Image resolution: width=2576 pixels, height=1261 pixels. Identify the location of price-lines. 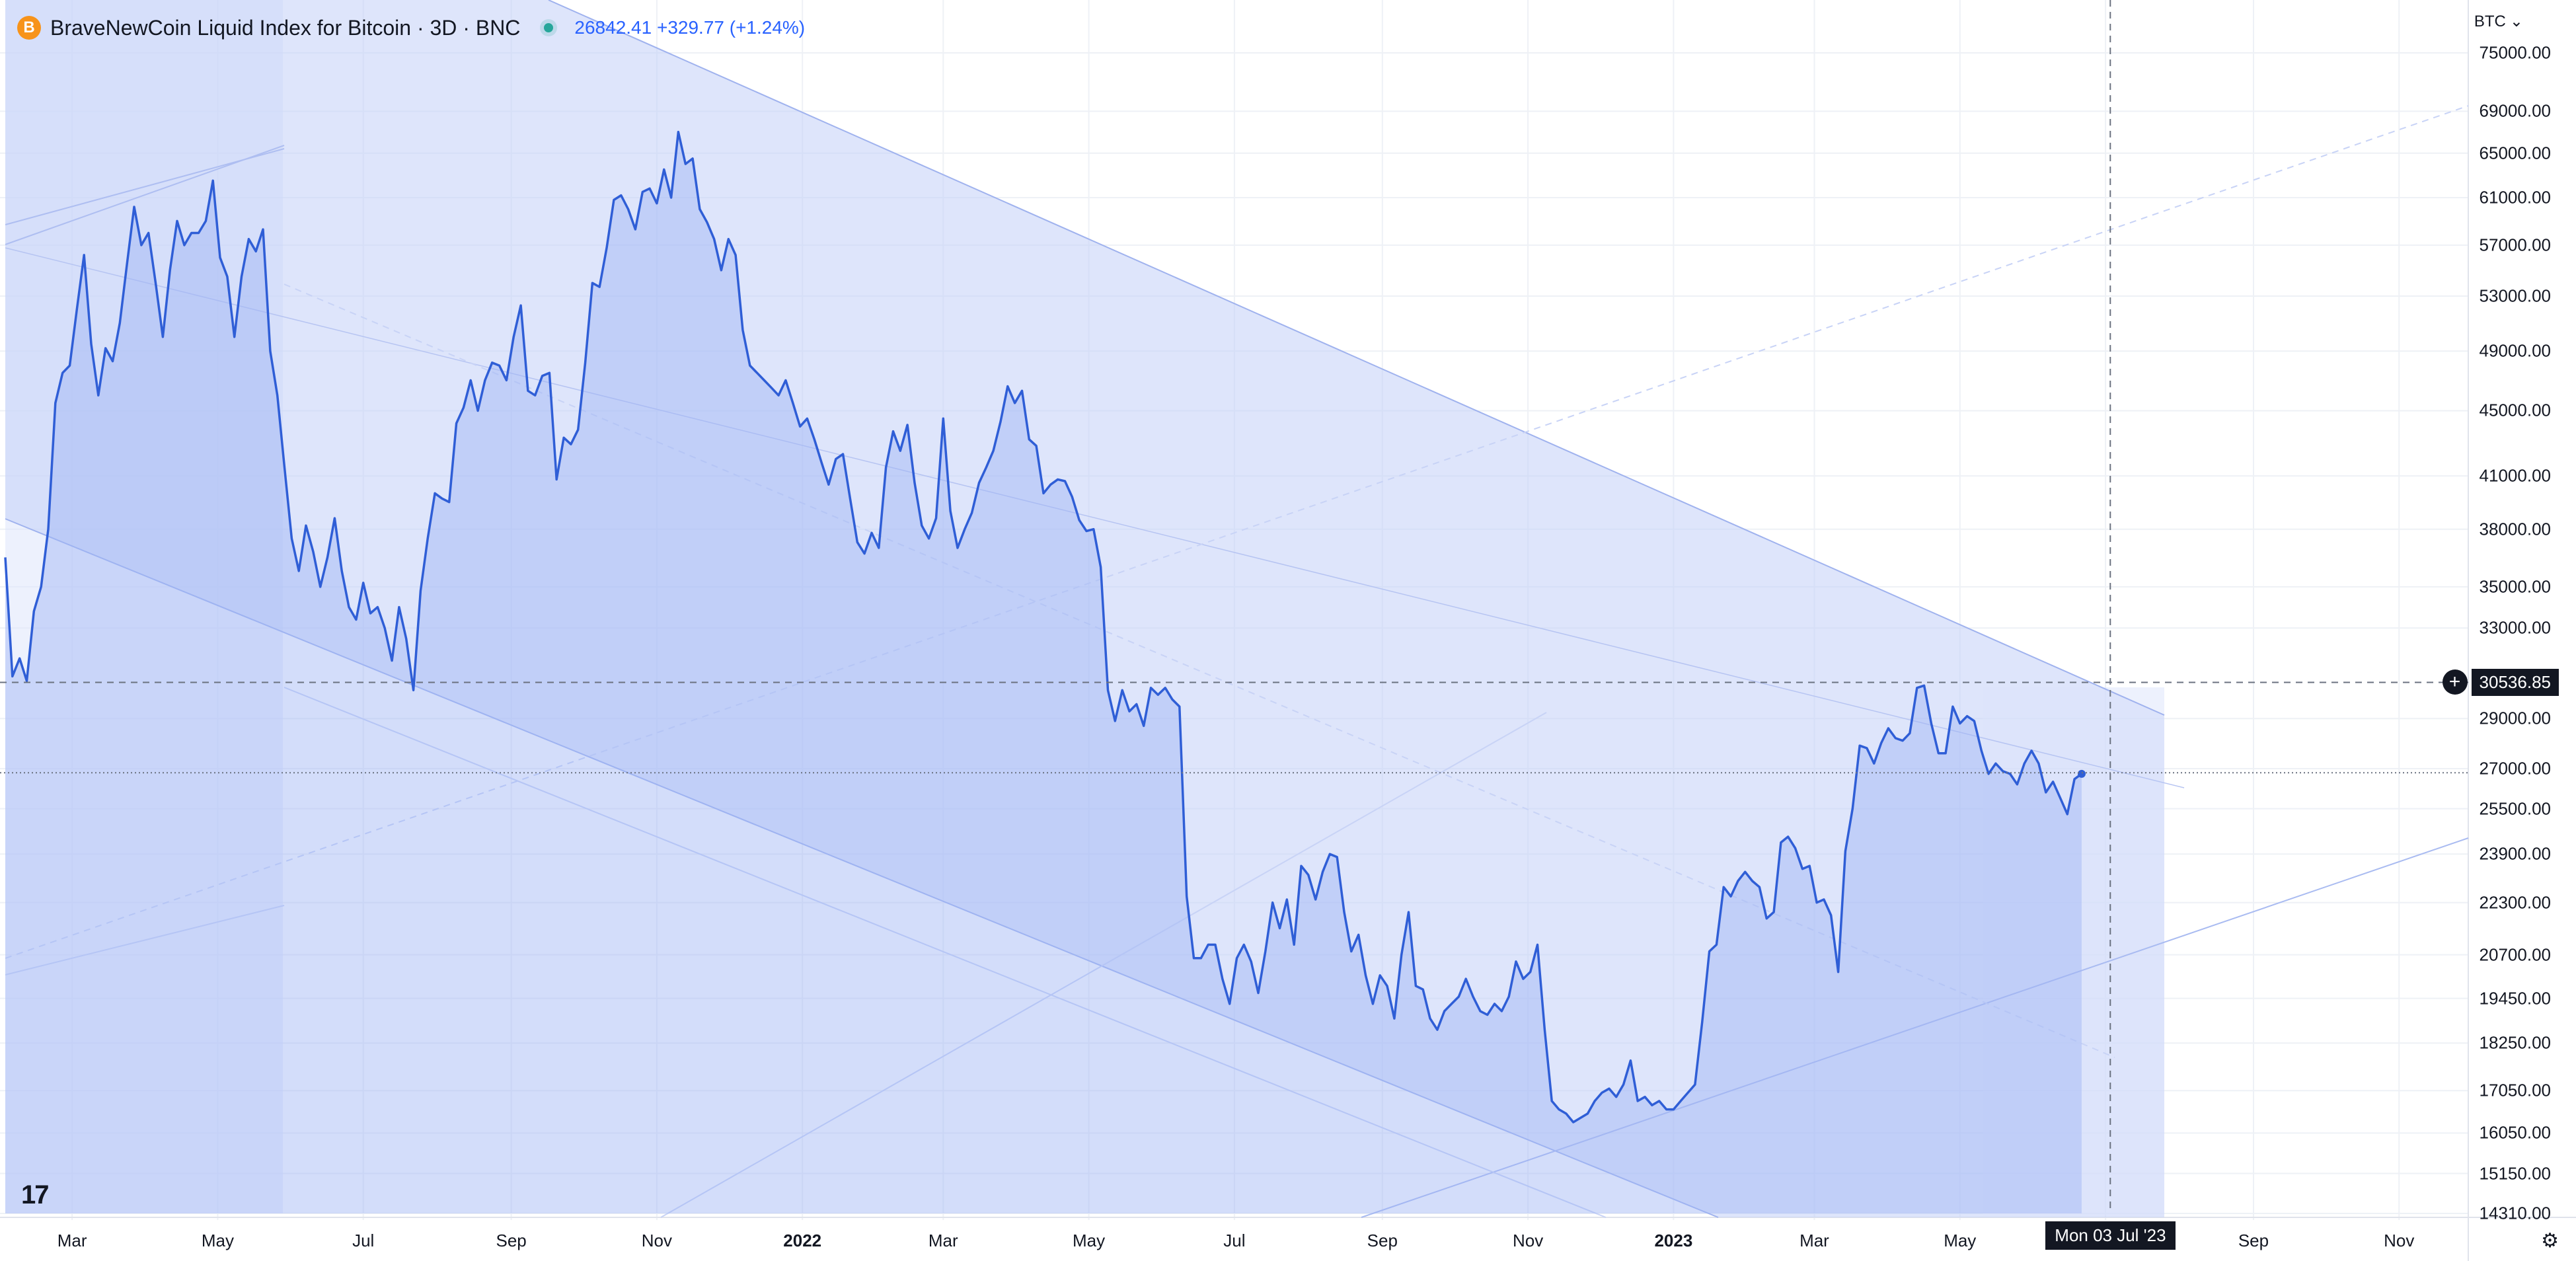
(1234, 727).